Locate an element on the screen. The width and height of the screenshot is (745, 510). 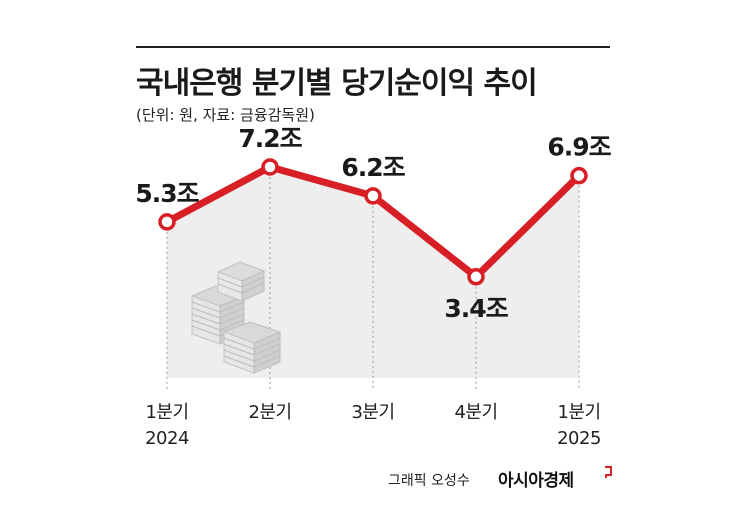
value-label-4: 3.4조 is located at coordinates (476, 308).